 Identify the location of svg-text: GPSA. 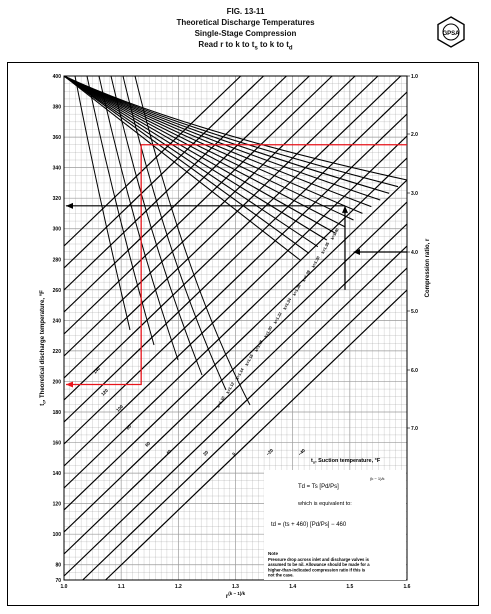
(451, 34).